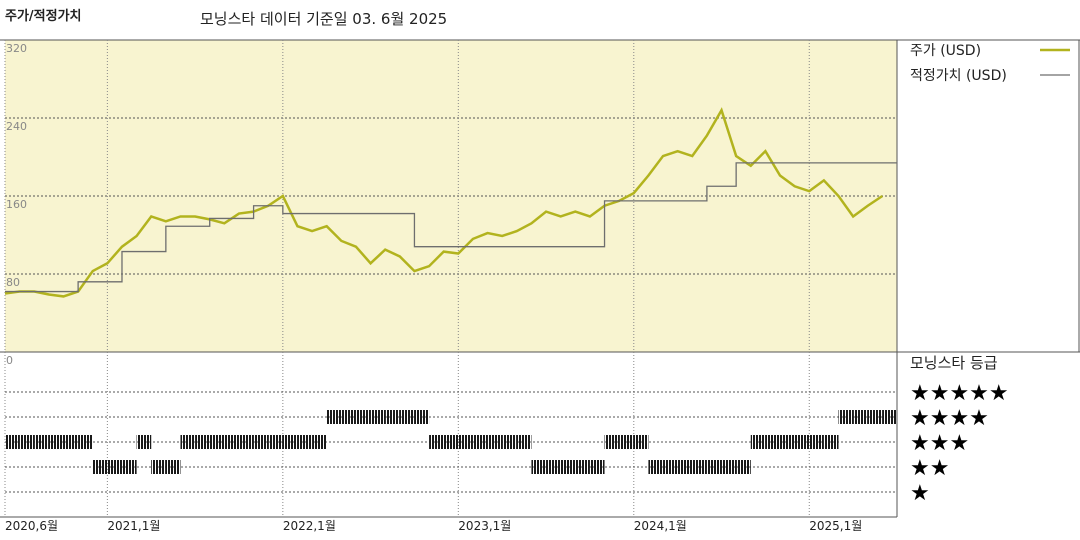 Image resolution: width=1080 pixels, height=540 pixels. What do you see at coordinates (945, 51) in the screenshot?
I see `legend-label: 주가 (USD)` at bounding box center [945, 51].